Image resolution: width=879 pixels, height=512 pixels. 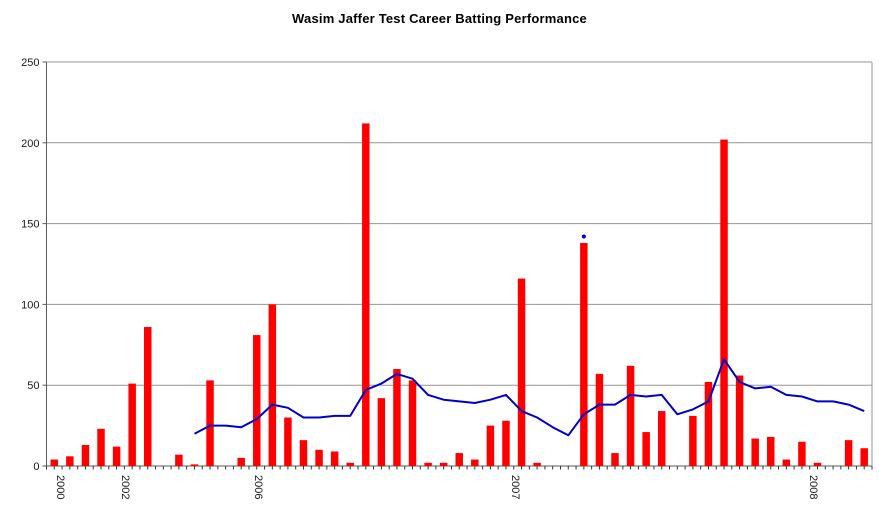 What do you see at coordinates (813, 487) in the screenshot?
I see `x-axis-year-label-2008: 2008` at bounding box center [813, 487].